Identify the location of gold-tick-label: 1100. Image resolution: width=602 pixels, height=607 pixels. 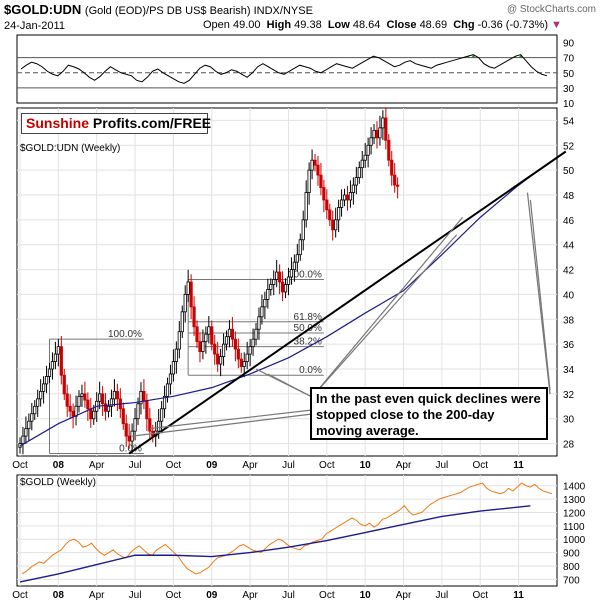
(574, 527).